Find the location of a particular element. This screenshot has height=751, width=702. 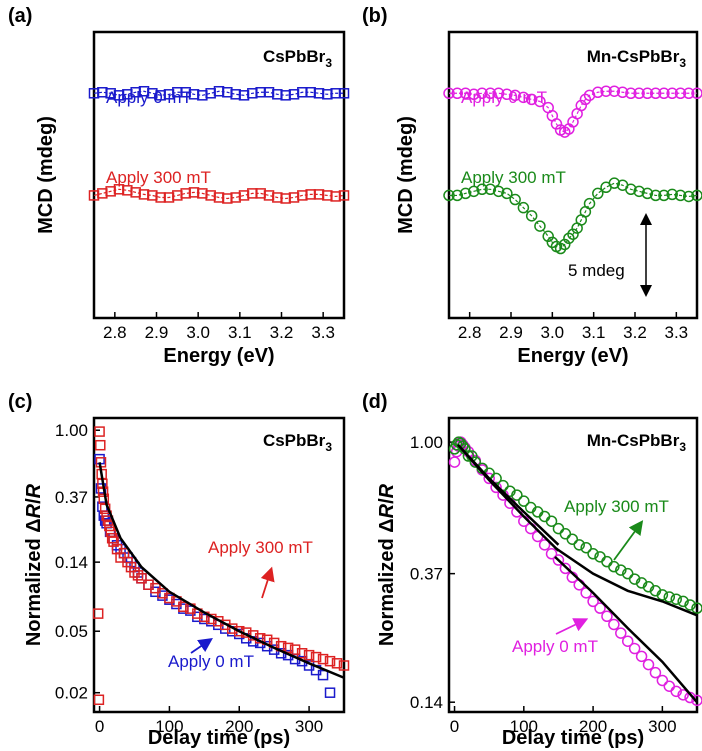

x-tick-label: 2.8 is located at coordinates (115, 332).